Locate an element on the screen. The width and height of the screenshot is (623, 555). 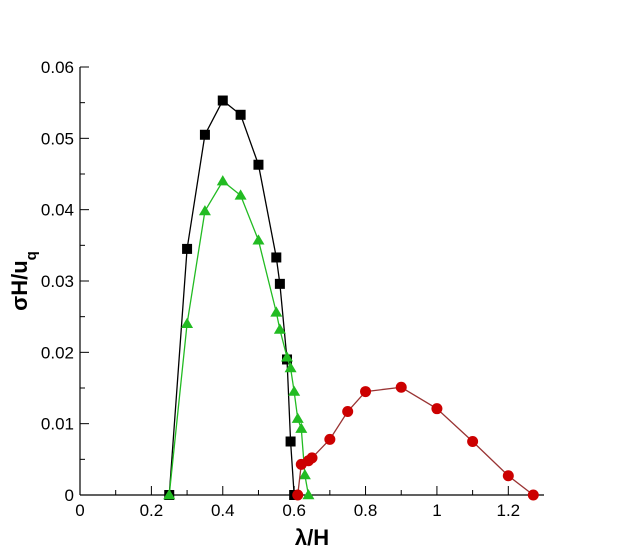
x-axis-title: λ/H is located at coordinates (312, 537).